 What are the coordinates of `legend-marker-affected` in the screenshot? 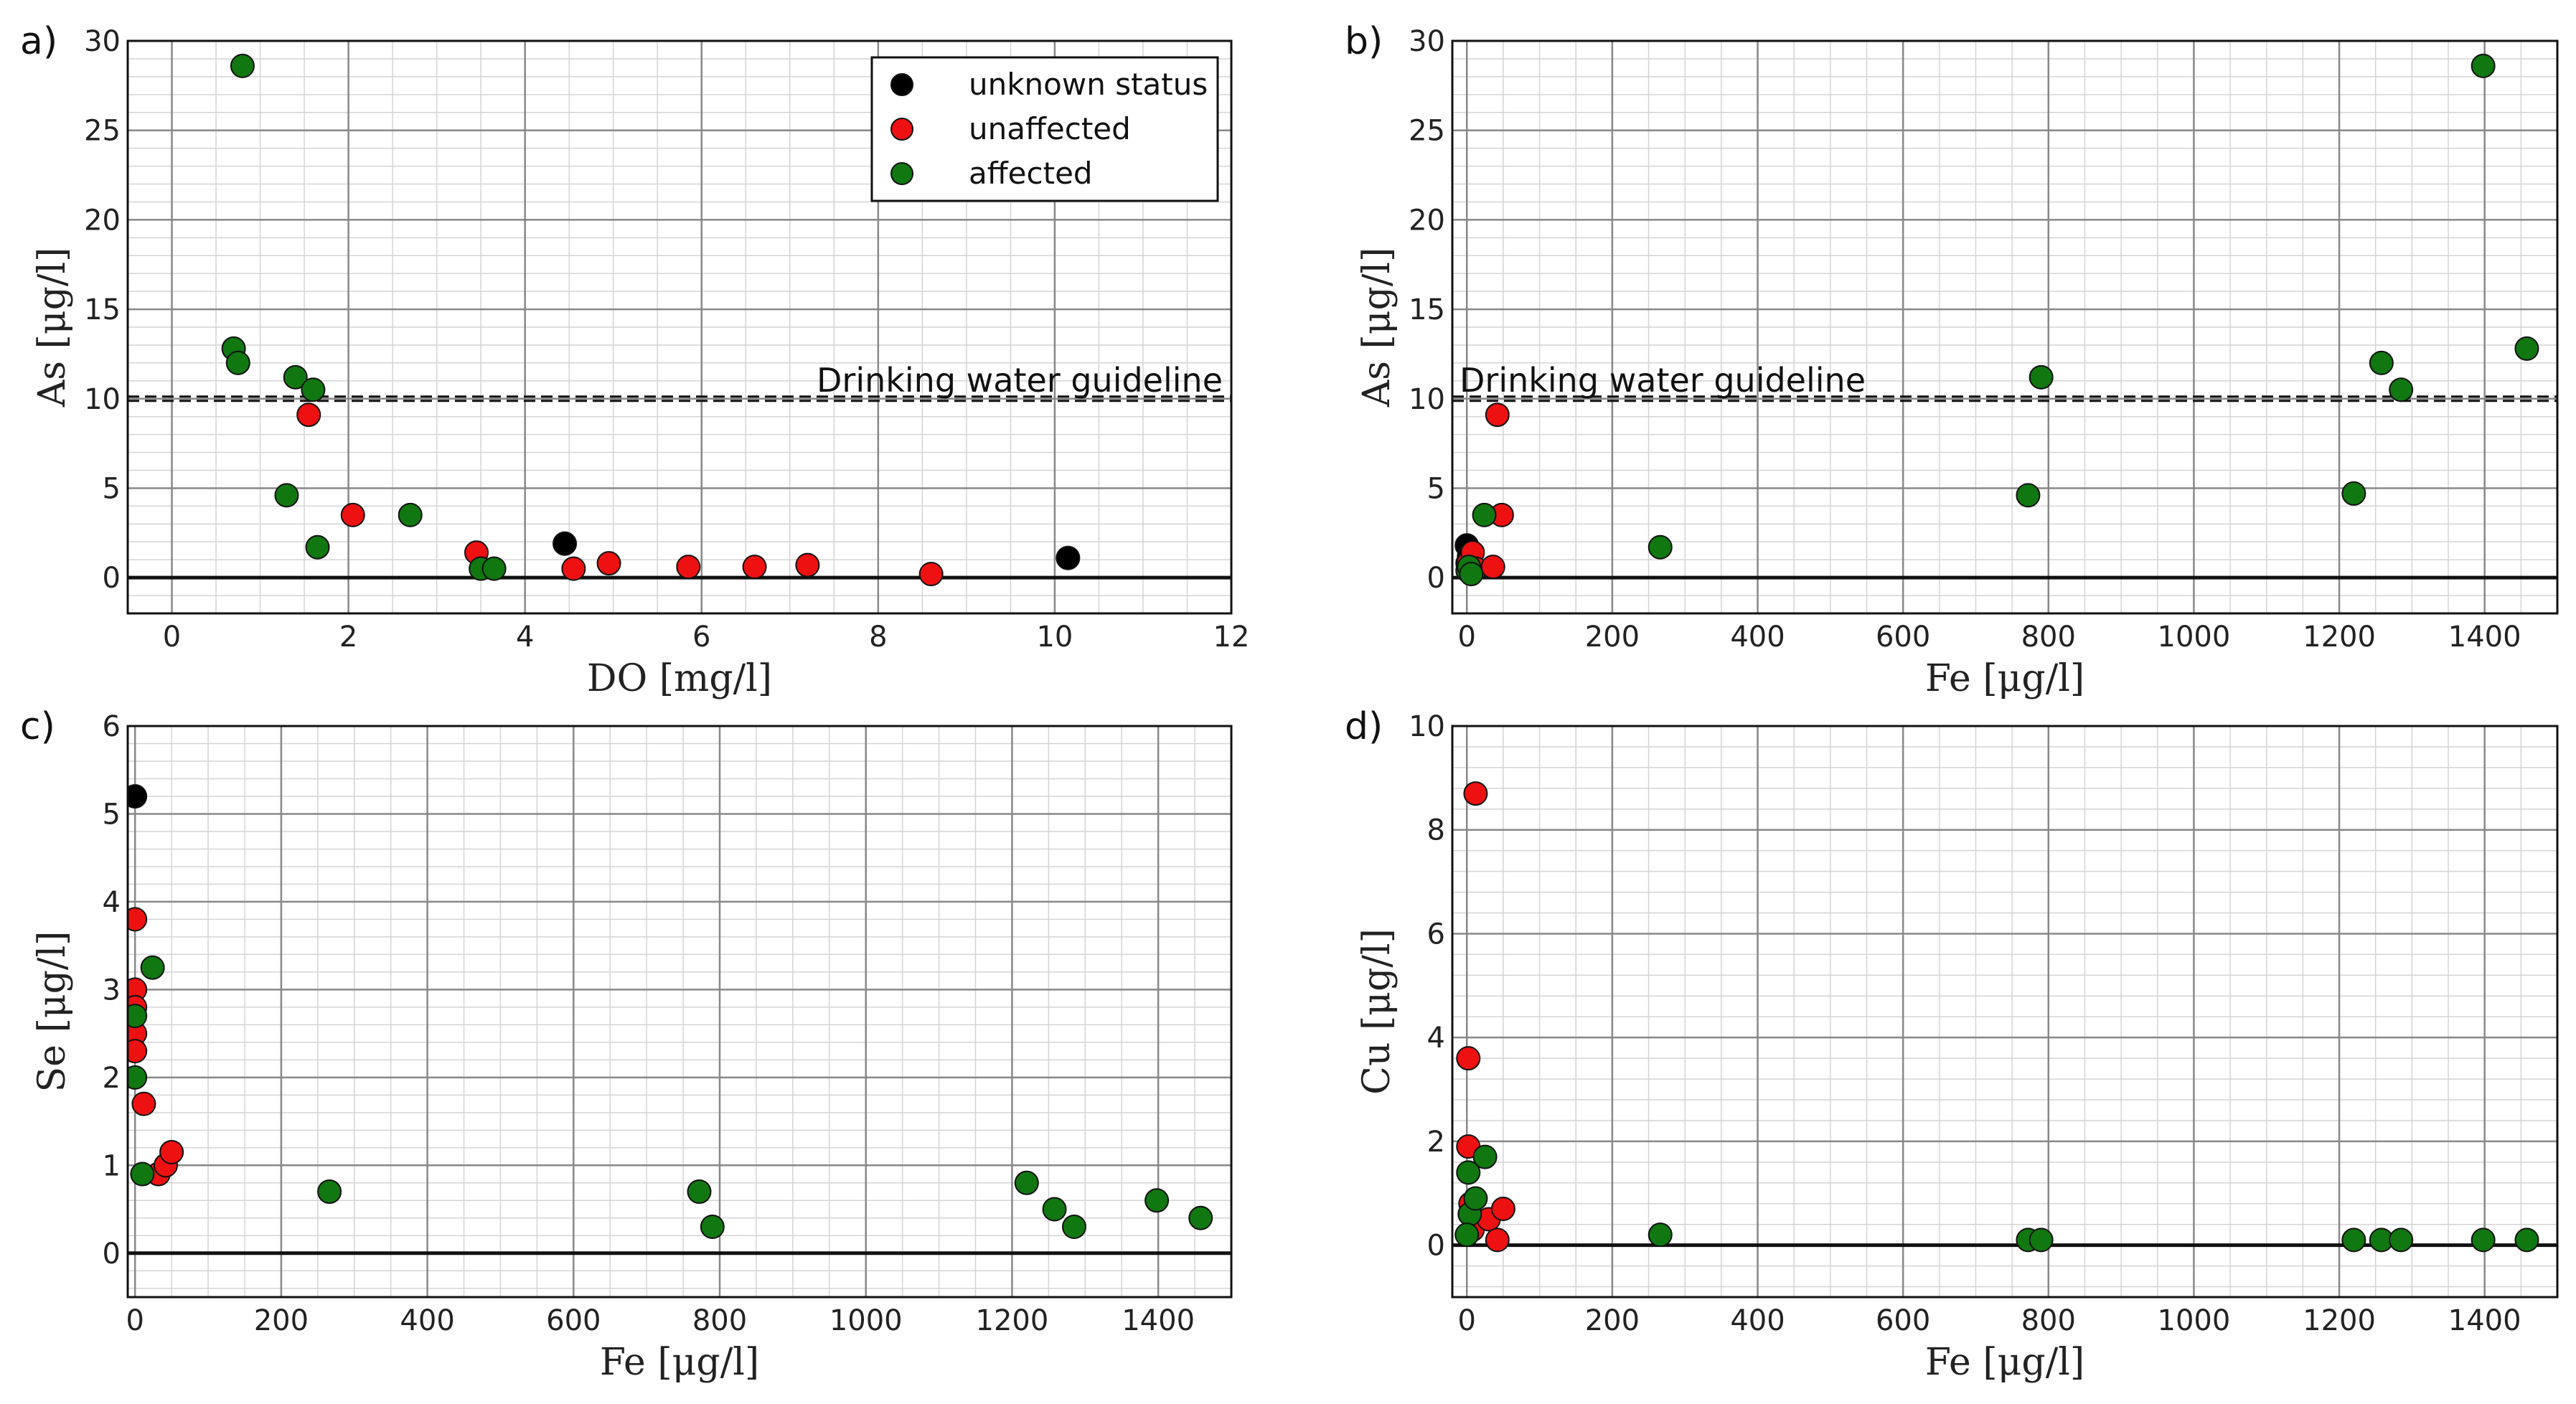 It's located at (901, 173).